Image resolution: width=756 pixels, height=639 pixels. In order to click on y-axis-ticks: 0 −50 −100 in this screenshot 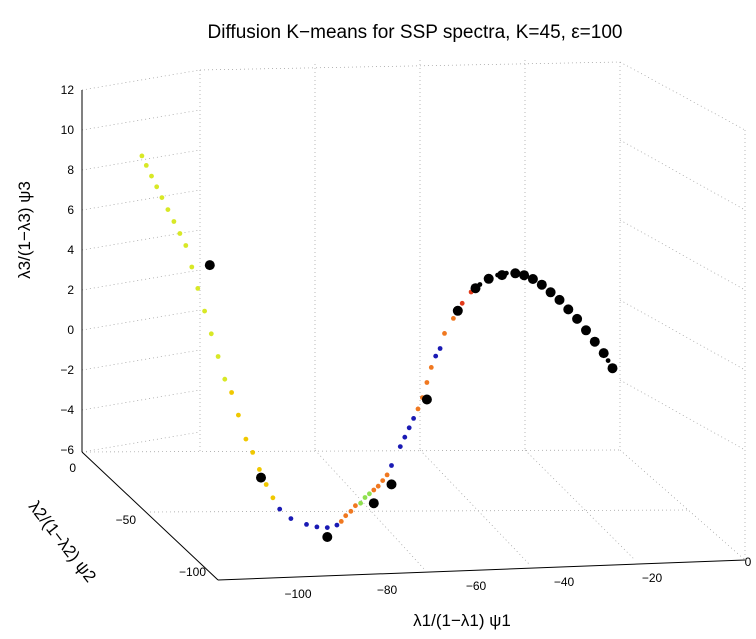, I will do `click(137, 520)`.